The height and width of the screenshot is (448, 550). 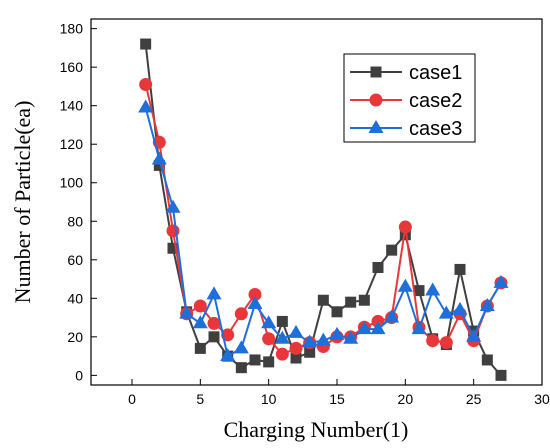 What do you see at coordinates (337, 399) in the screenshot?
I see `x-tick-label: 15` at bounding box center [337, 399].